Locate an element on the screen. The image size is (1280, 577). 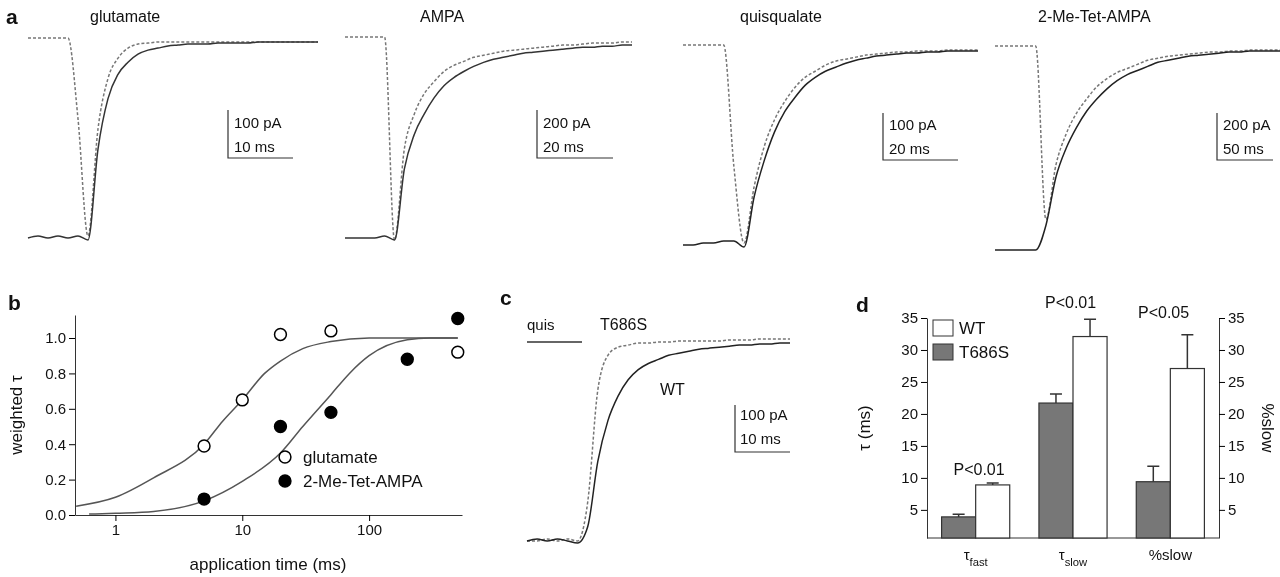
text: c is located at coordinates (506, 297).